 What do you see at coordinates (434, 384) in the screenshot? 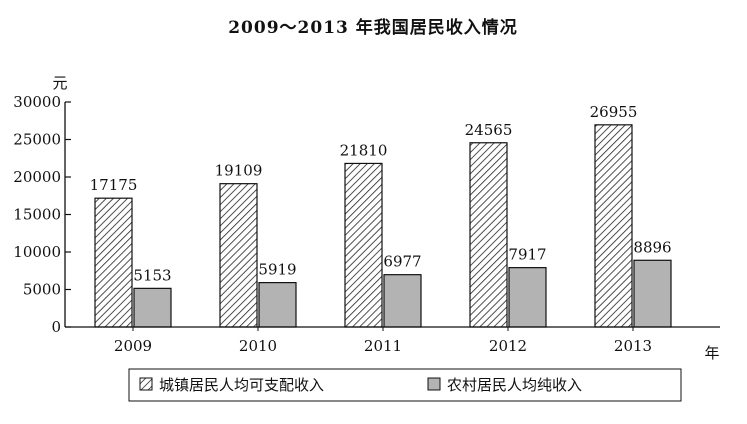
I see `legend-swatch-rural` at bounding box center [434, 384].